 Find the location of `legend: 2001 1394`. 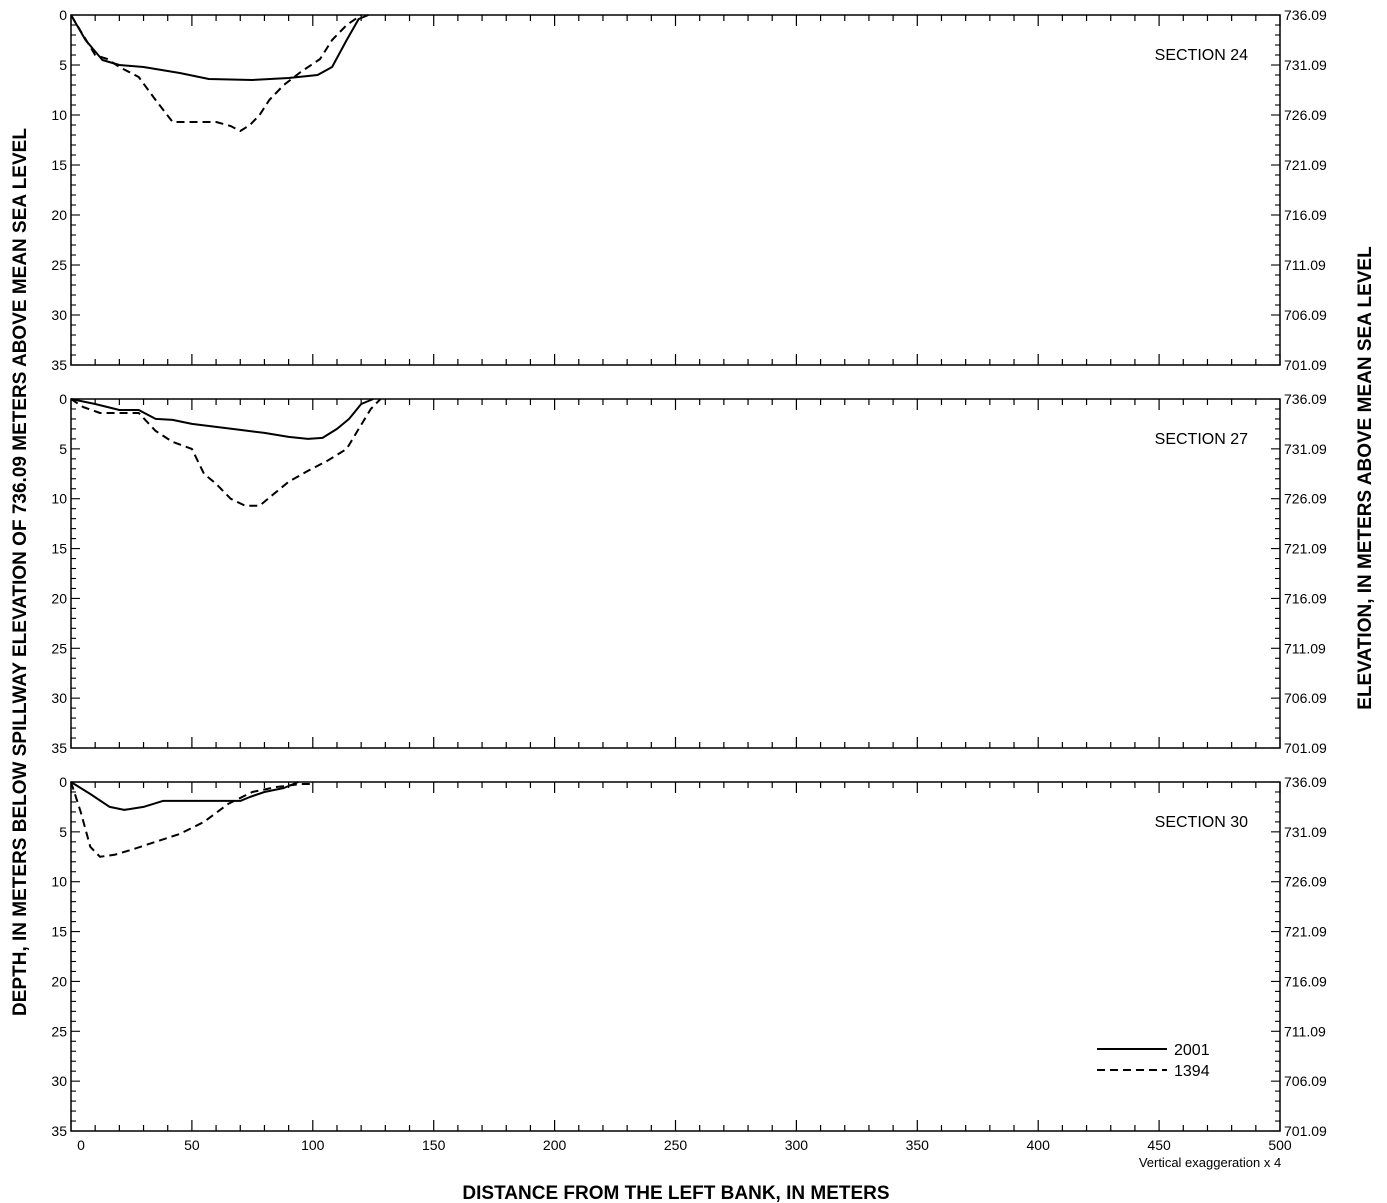

legend: 2001 1394 is located at coordinates (1153, 1061).